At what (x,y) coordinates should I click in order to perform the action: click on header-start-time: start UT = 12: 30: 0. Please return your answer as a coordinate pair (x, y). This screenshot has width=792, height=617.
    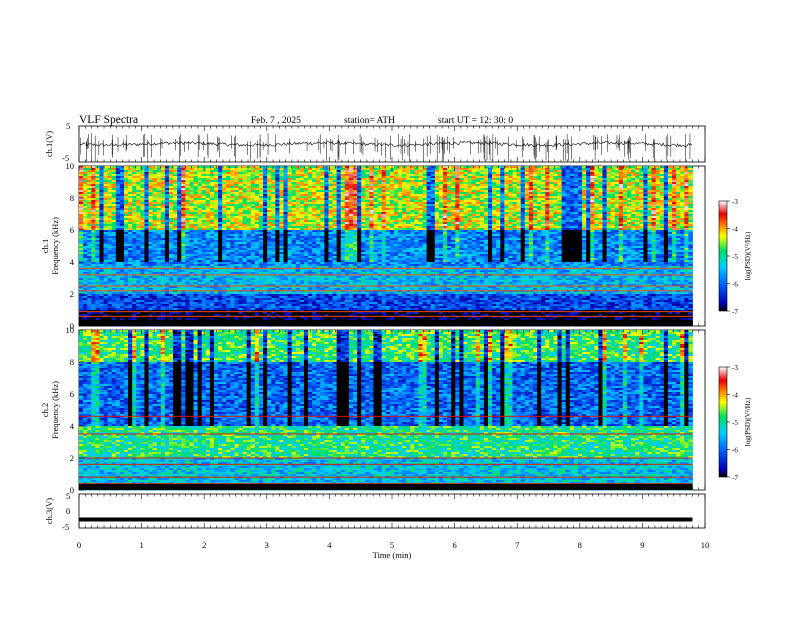
    Looking at the image, I should click on (475, 121).